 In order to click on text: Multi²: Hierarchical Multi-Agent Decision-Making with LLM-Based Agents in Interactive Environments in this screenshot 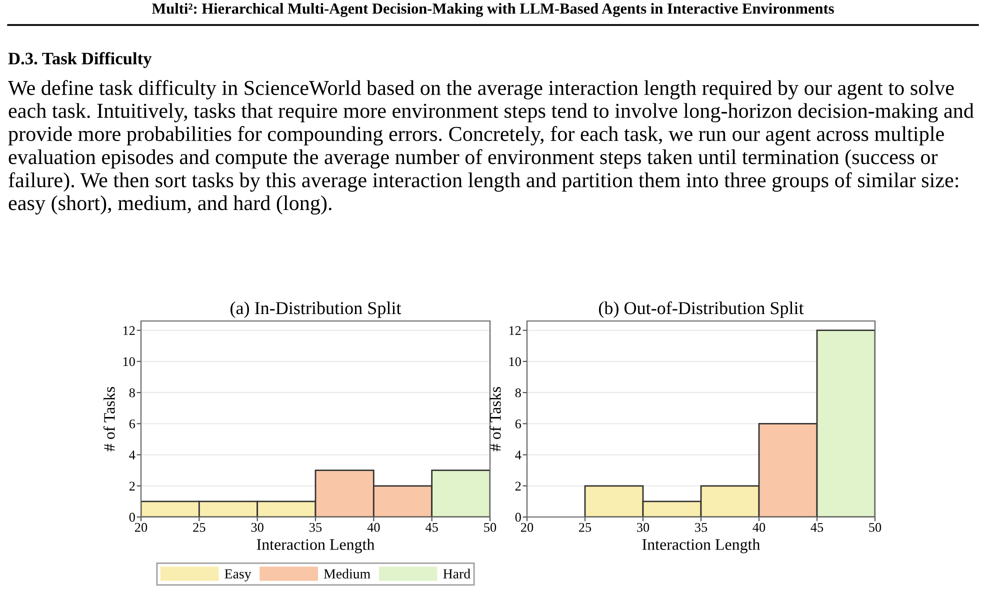, I will do `click(493, 10)`.